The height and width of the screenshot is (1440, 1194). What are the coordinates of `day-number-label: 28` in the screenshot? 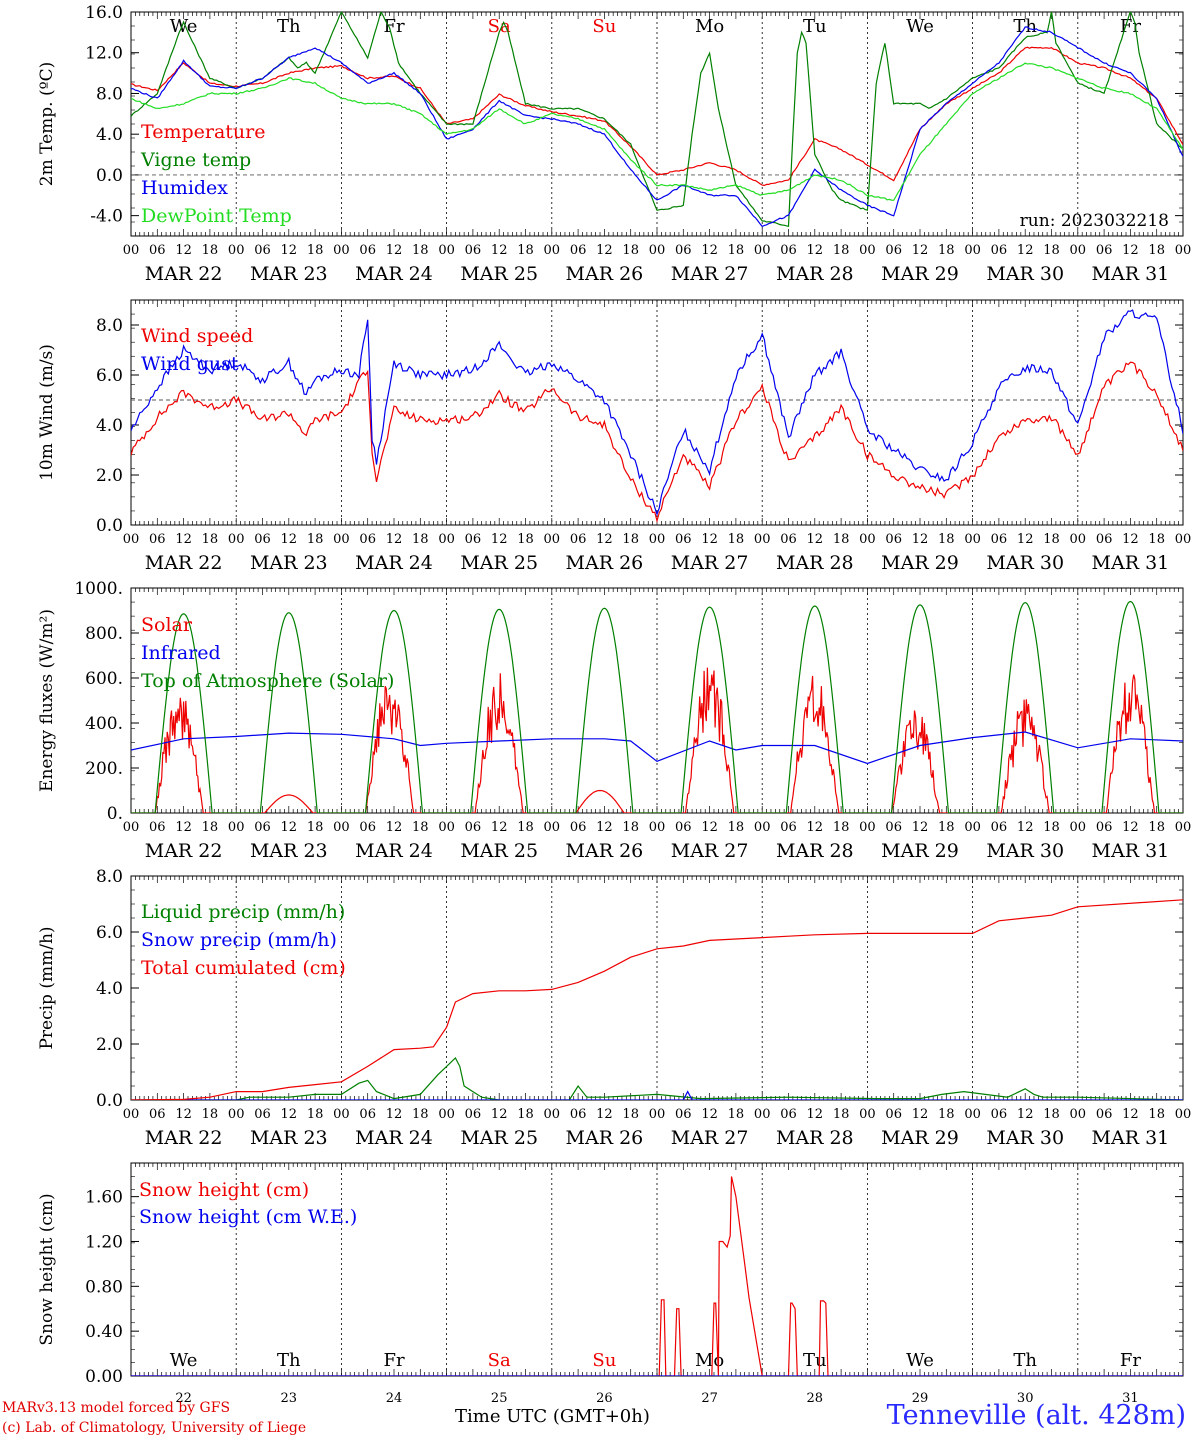 It's located at (815, 1398).